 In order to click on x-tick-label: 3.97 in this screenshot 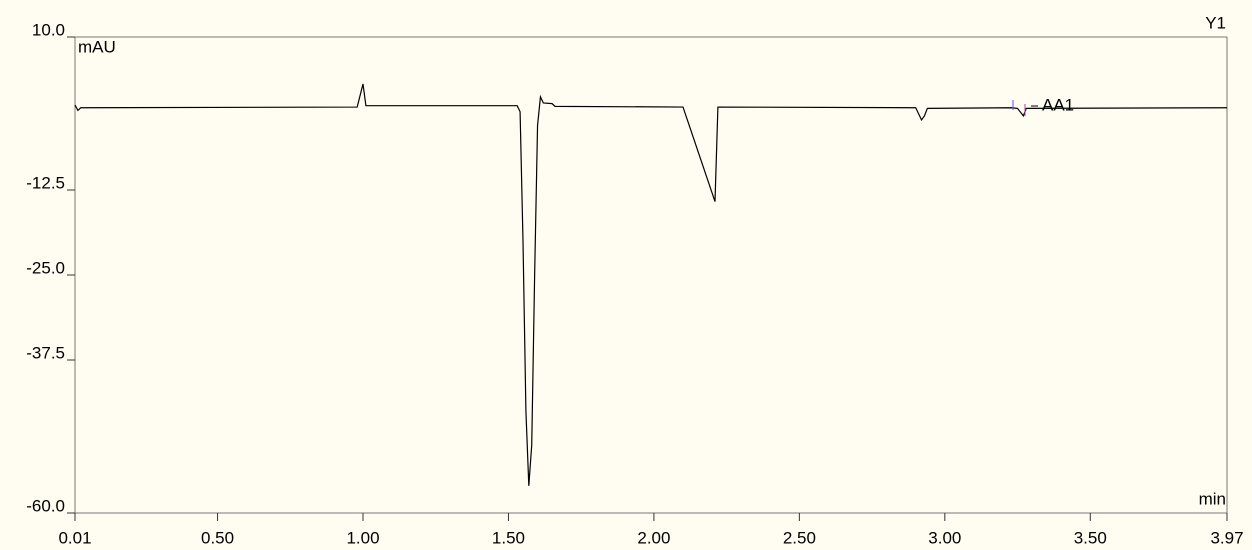, I will do `click(1226, 537)`.